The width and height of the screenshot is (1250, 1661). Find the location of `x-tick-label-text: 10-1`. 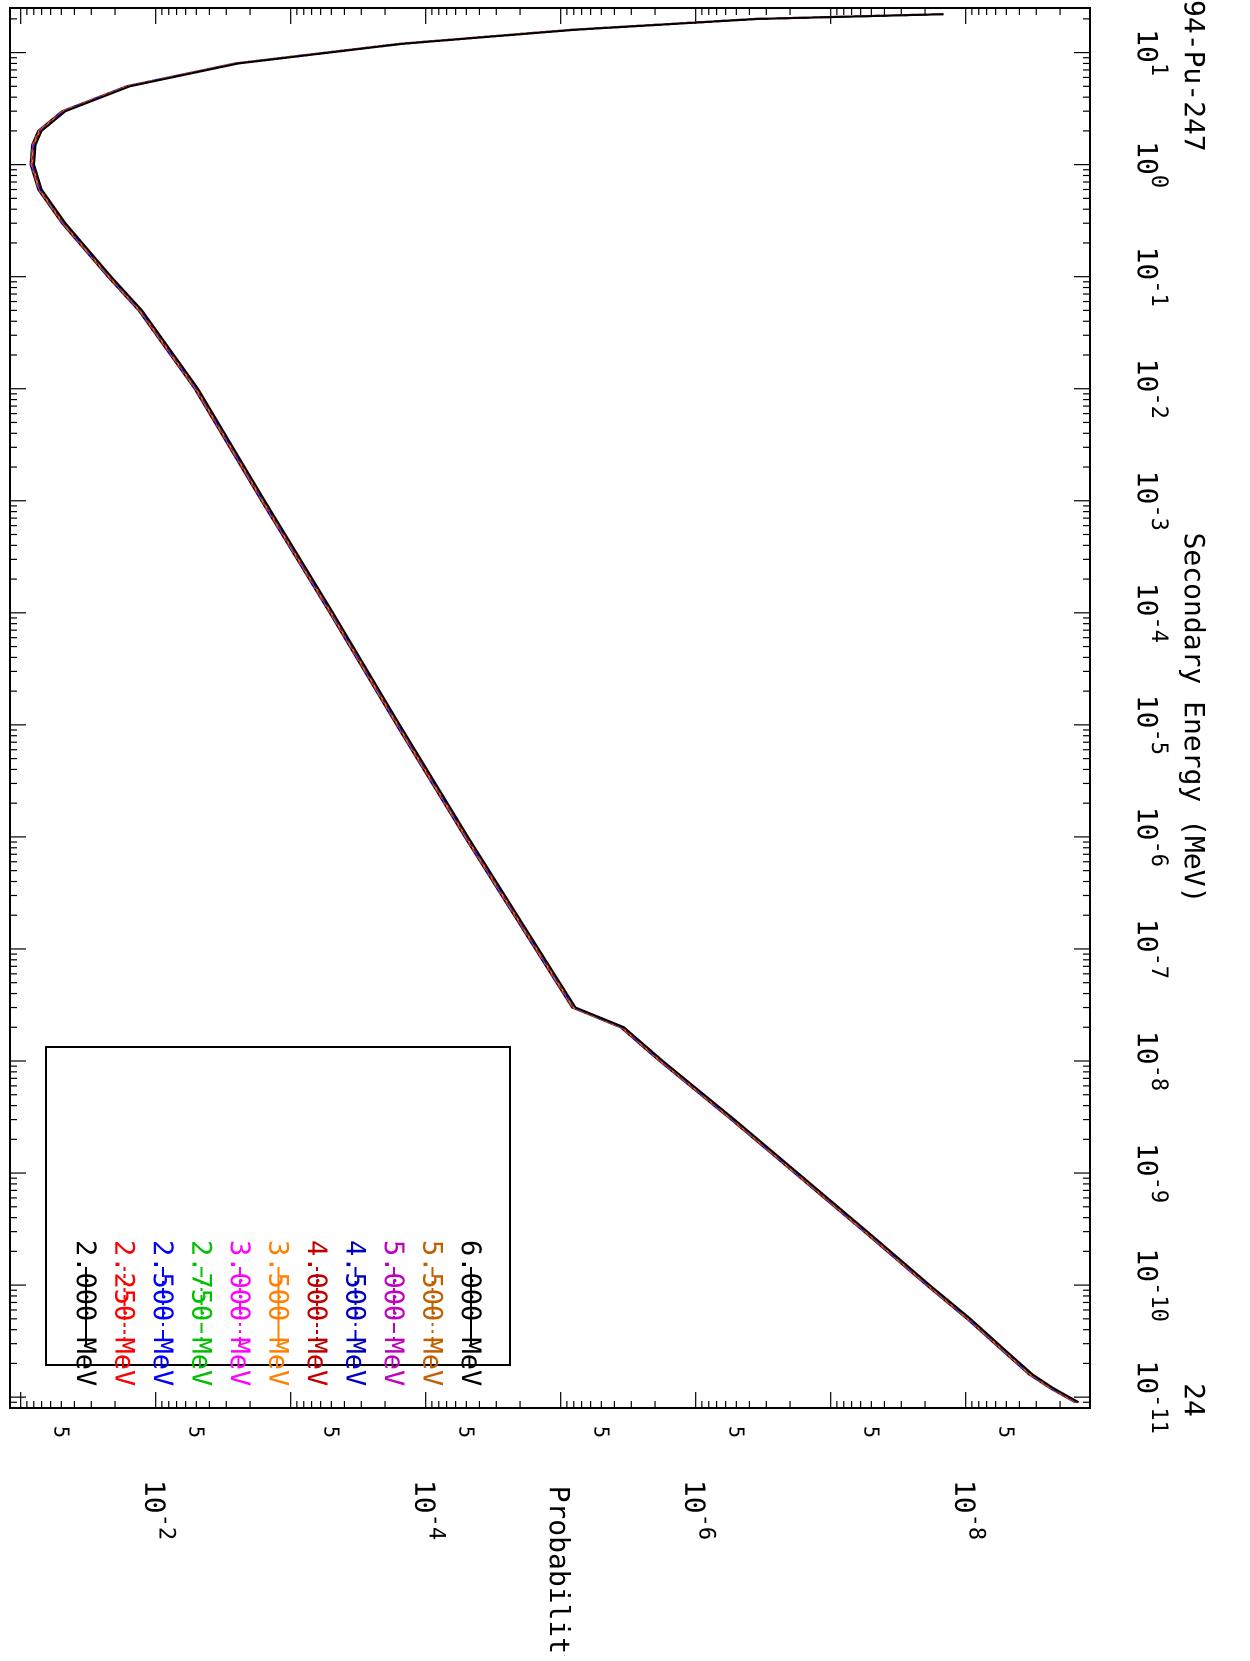

x-tick-label-text: 10-1 is located at coordinates (1151, 277).